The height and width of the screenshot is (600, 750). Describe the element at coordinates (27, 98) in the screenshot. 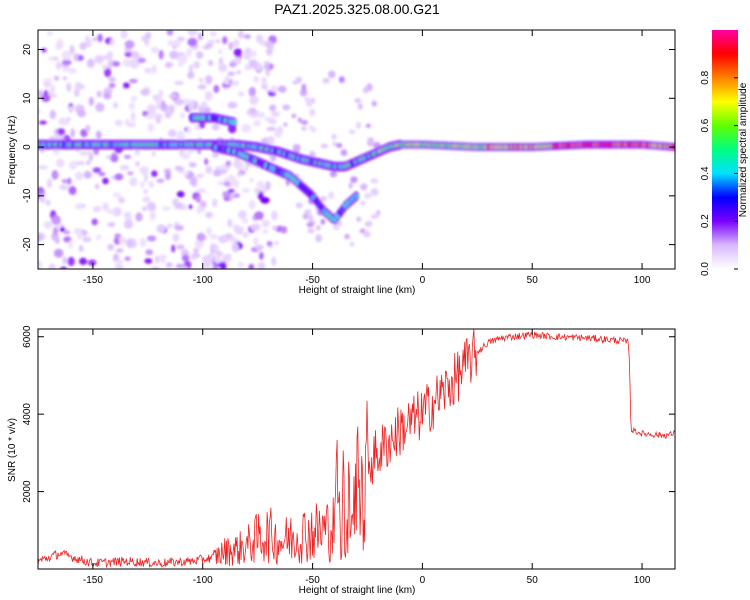

I see `y-tick-label: 10` at that location.